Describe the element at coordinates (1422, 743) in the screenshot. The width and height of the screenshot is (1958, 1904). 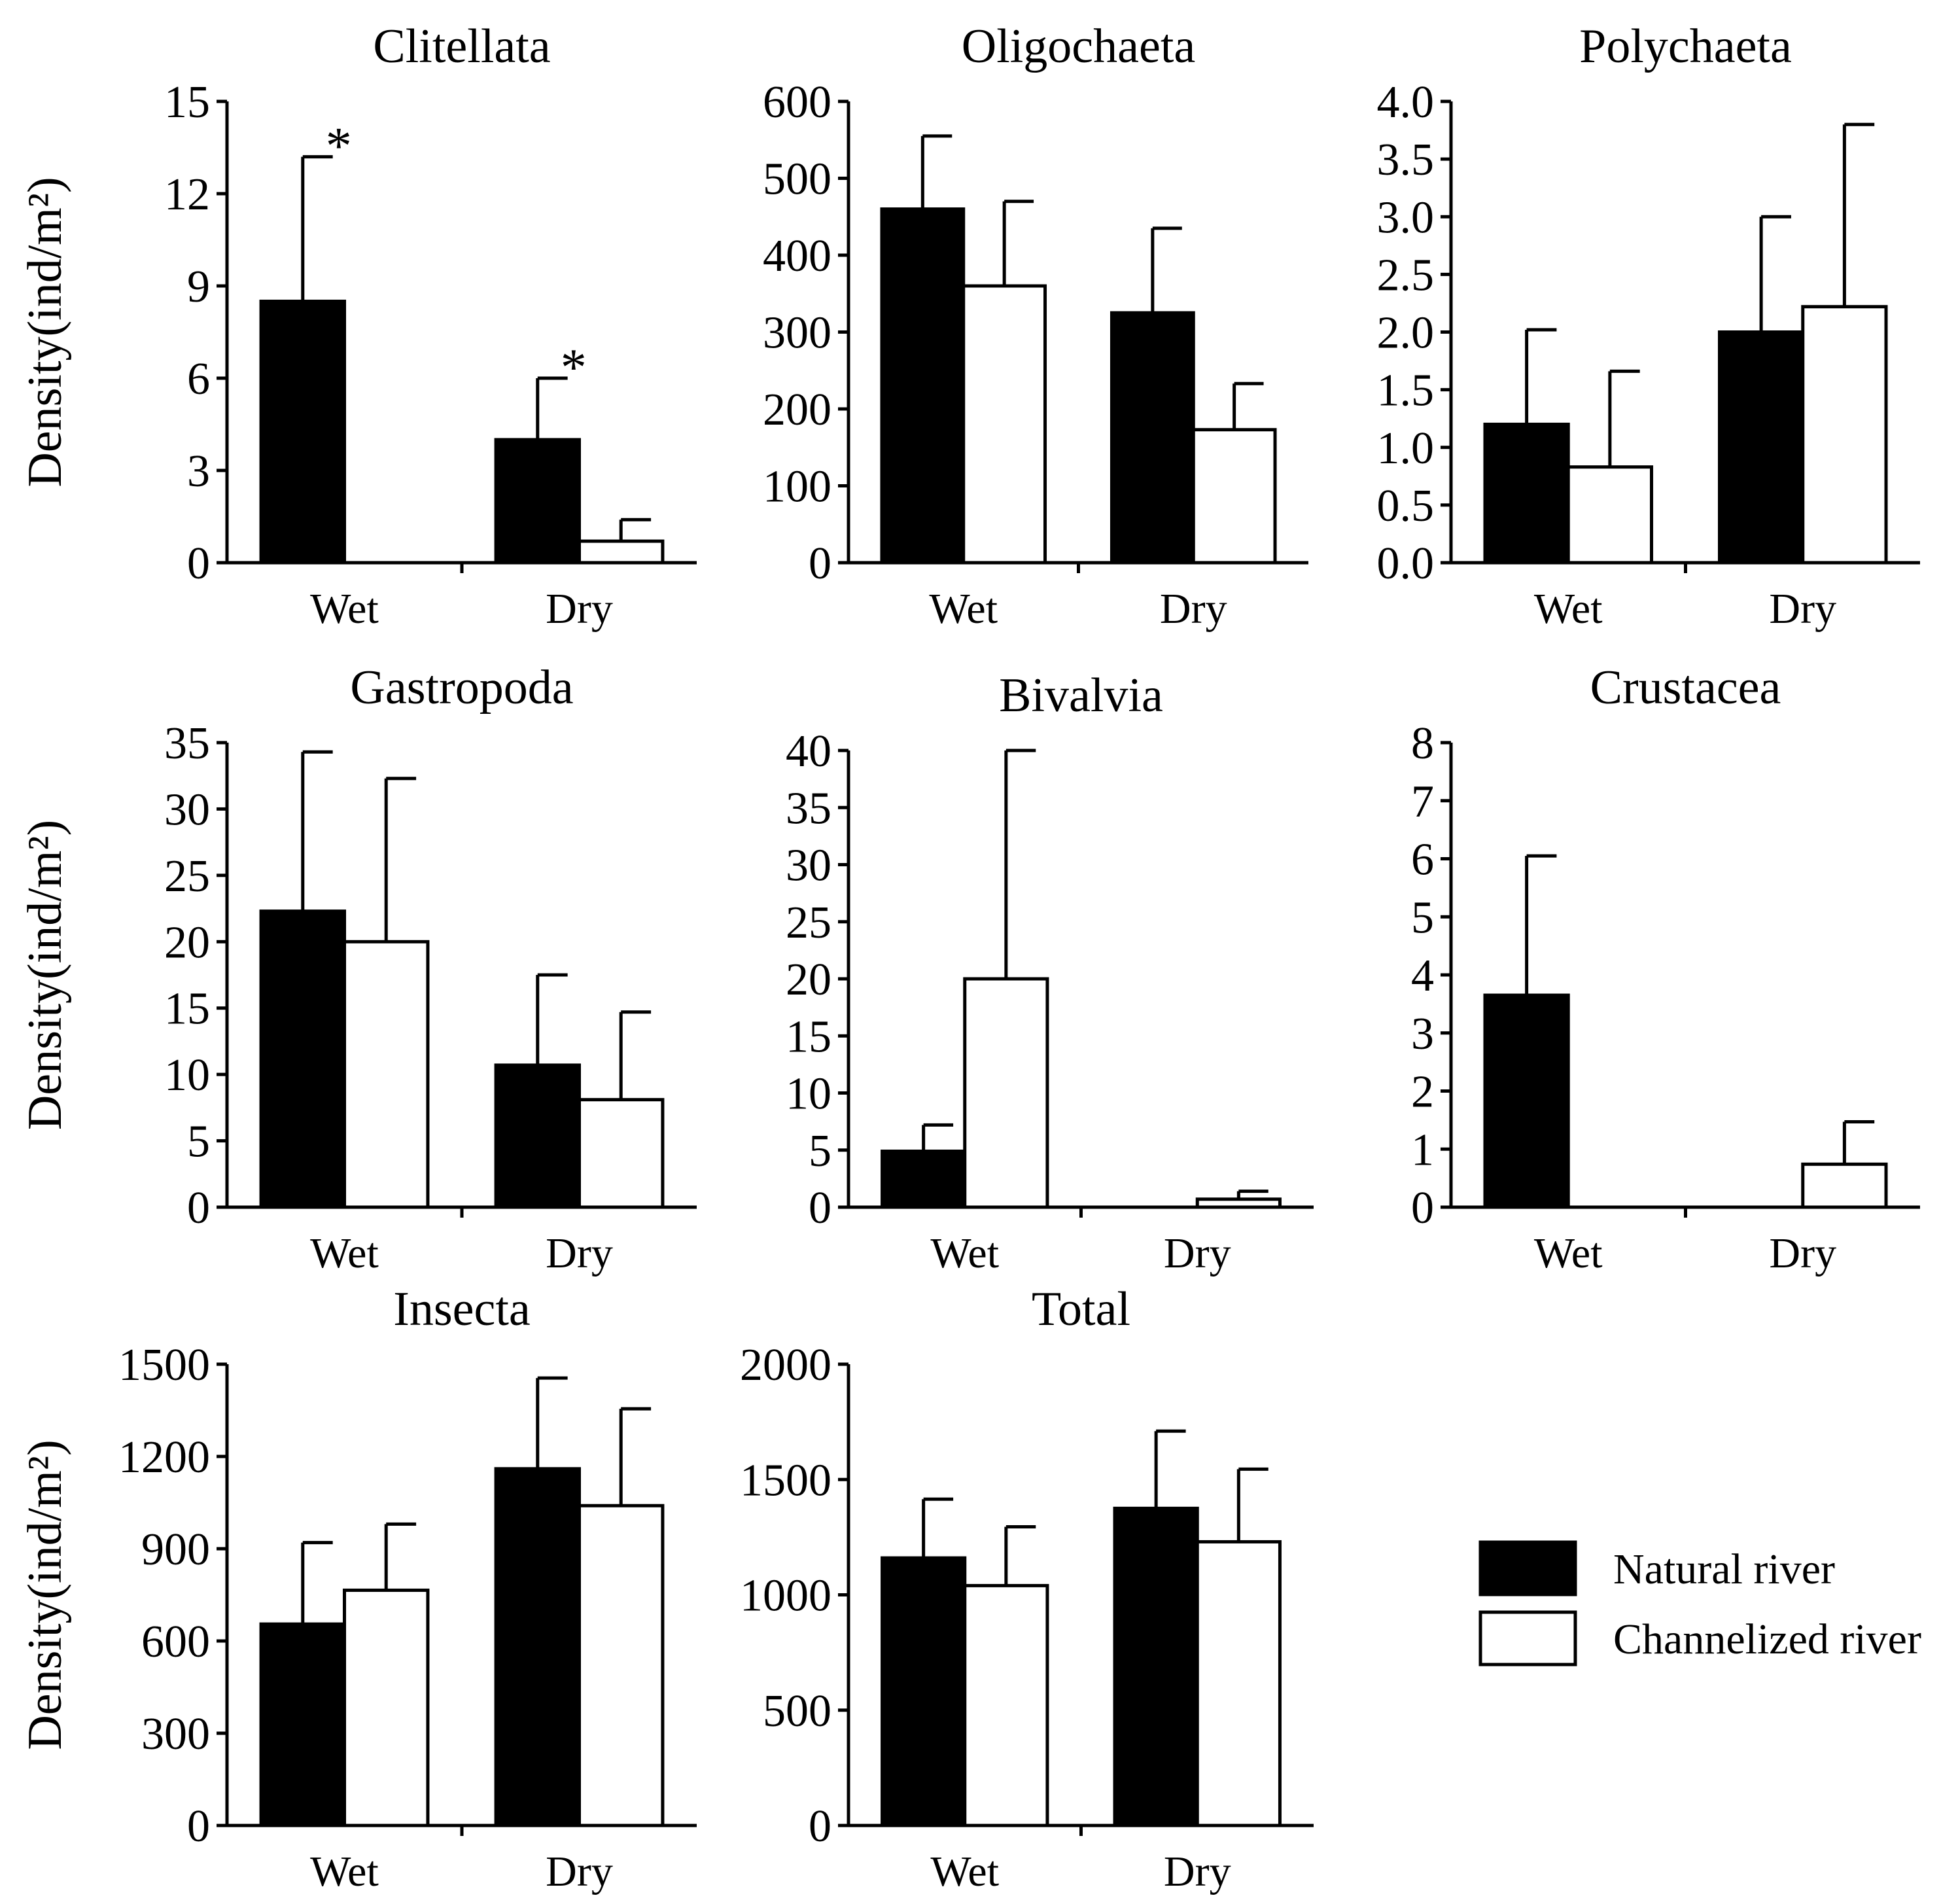
I see `y-tick-label: 8` at that location.